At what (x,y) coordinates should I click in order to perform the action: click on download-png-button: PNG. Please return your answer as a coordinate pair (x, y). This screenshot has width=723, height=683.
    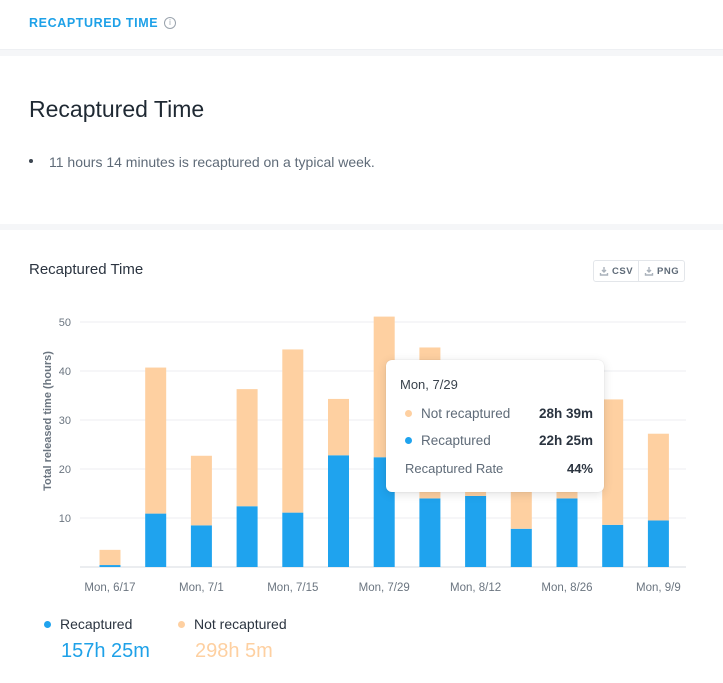
    Looking at the image, I should click on (661, 271).